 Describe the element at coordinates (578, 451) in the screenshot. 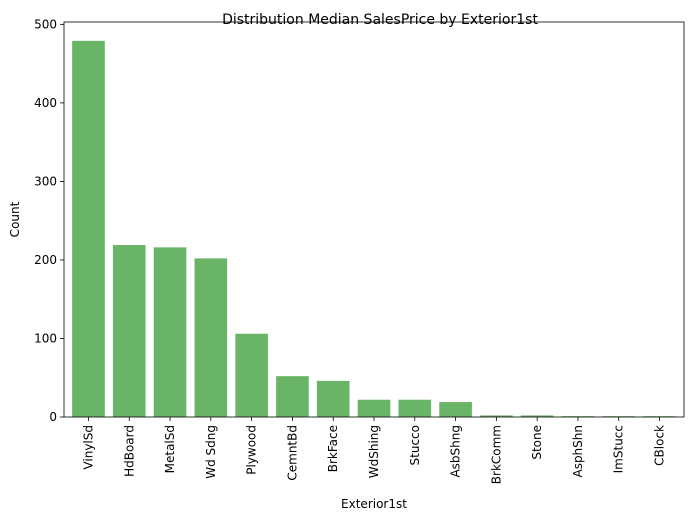

I see `x-tick-label: AsphShn` at that location.